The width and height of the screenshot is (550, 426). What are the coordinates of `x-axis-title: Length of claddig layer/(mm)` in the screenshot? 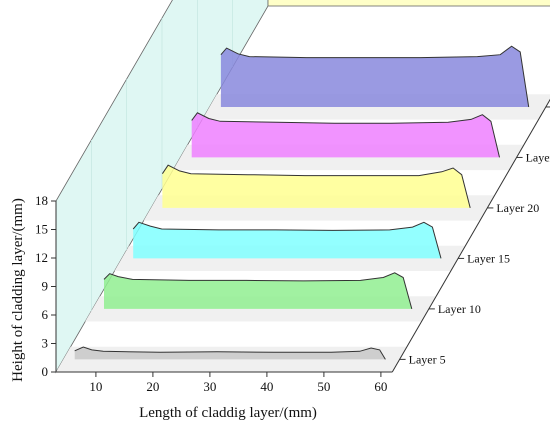 It's located at (228, 413).